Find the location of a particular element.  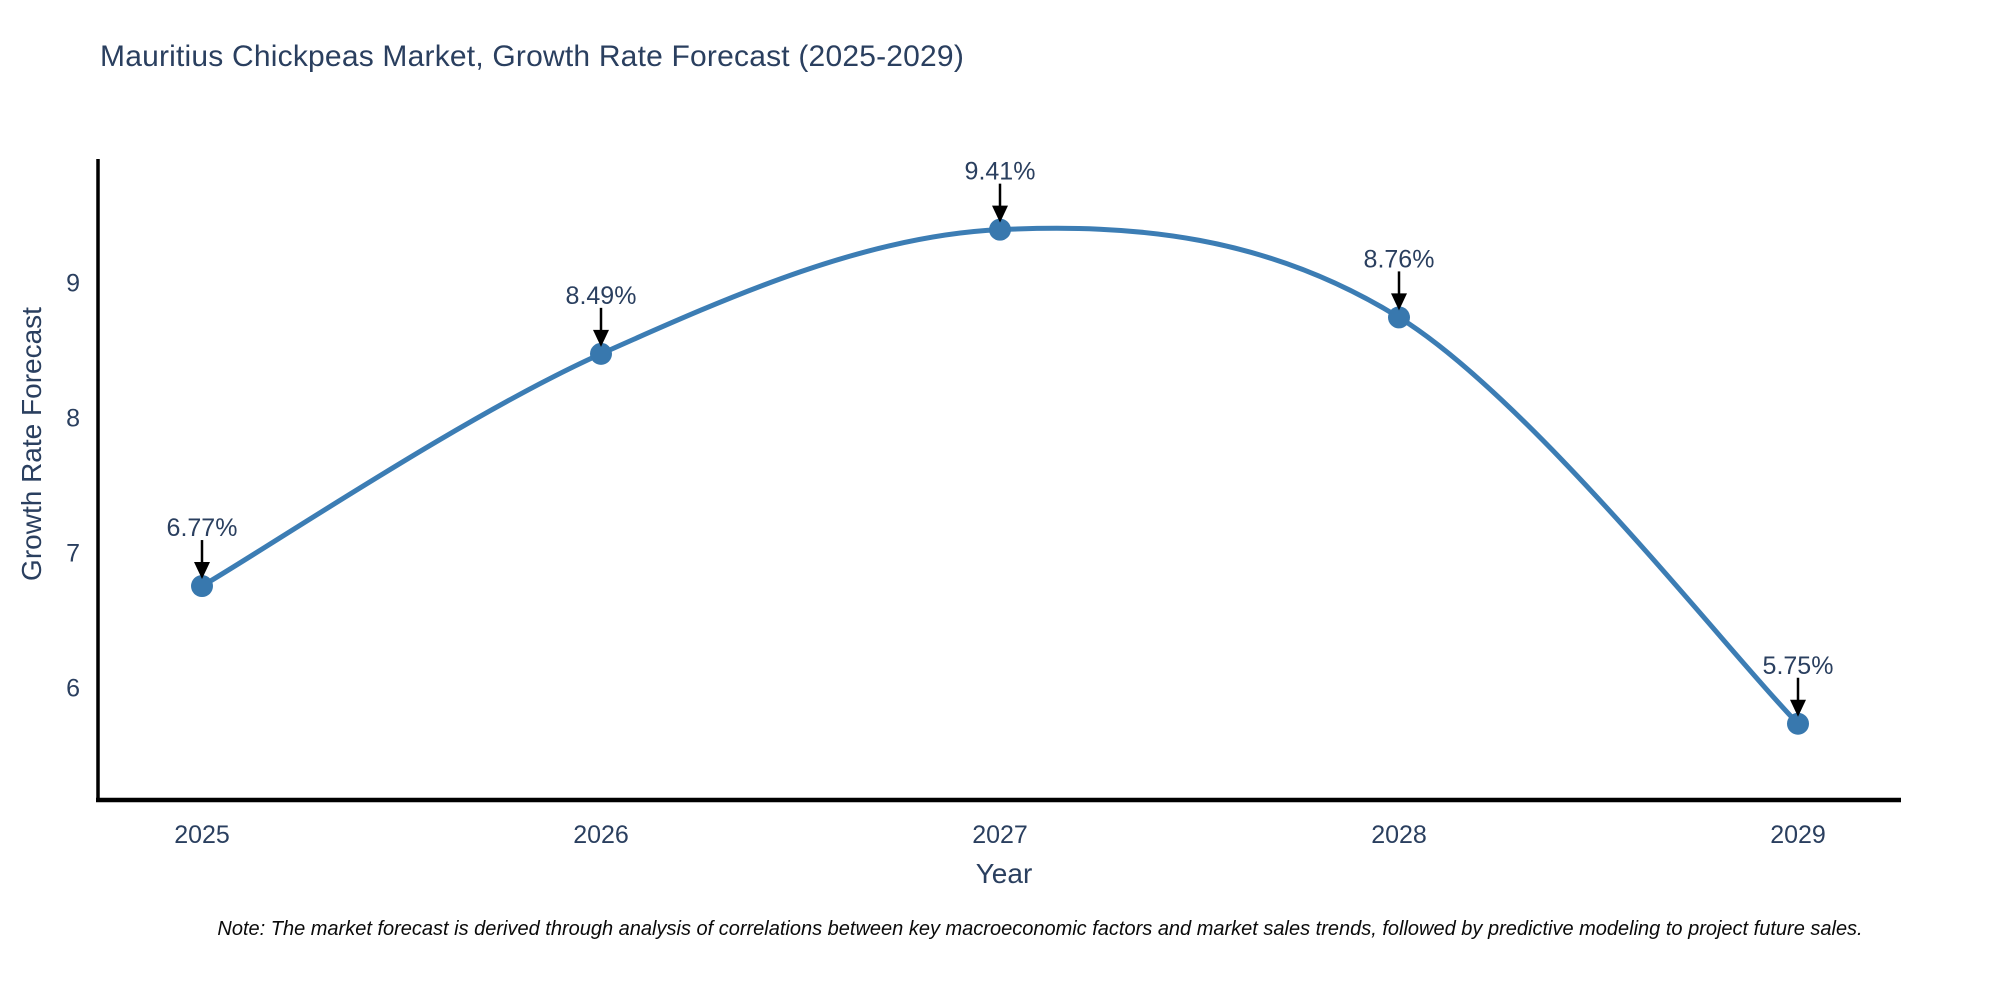

data-point-marker-2029 is located at coordinates (1798, 723).